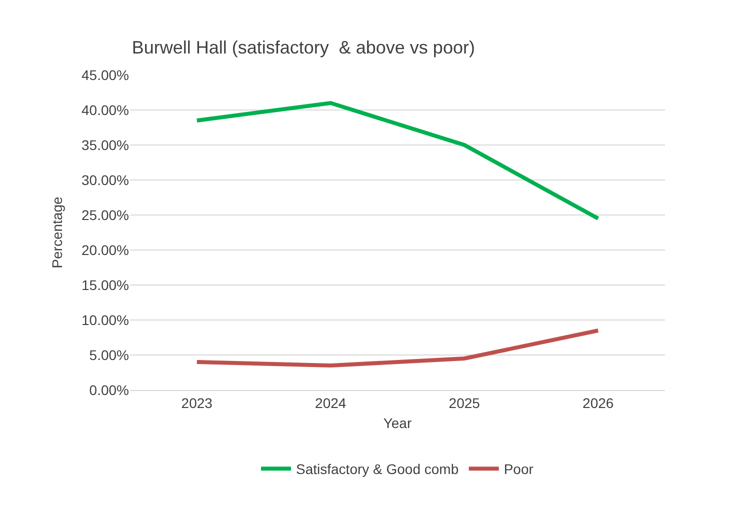 This screenshot has width=740, height=509. Describe the element at coordinates (57, 232) in the screenshot. I see `y-axis-title: Percentage` at that location.